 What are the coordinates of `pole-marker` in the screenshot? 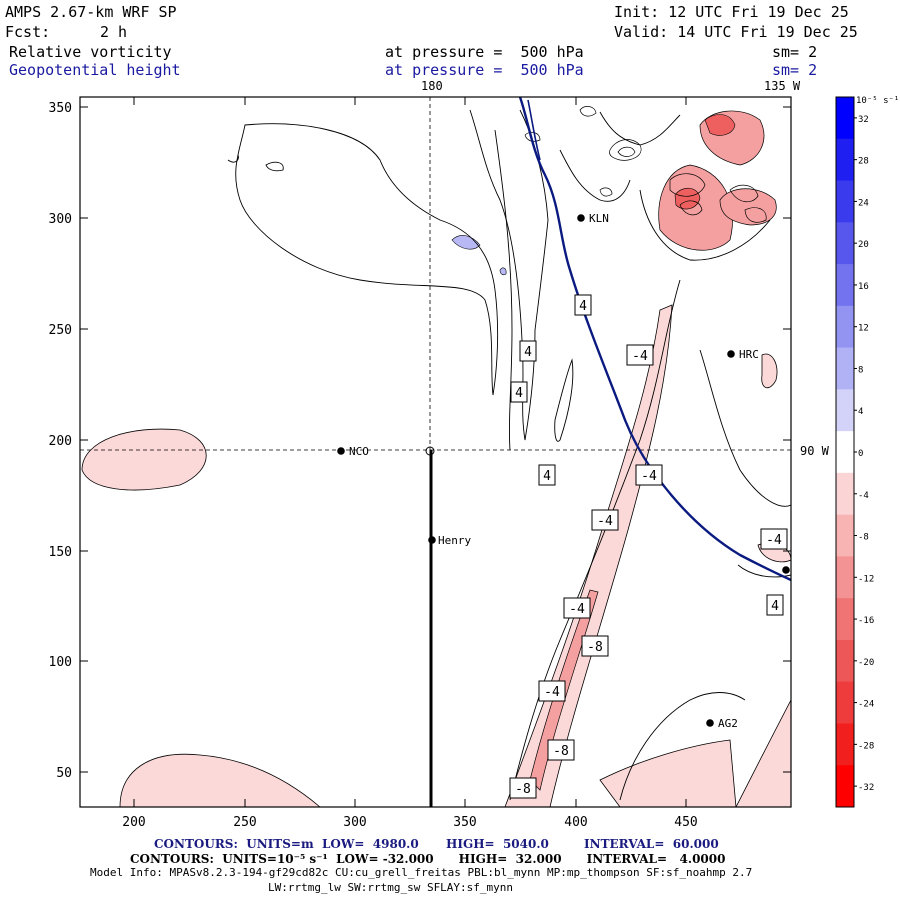 It's located at (430, 451).